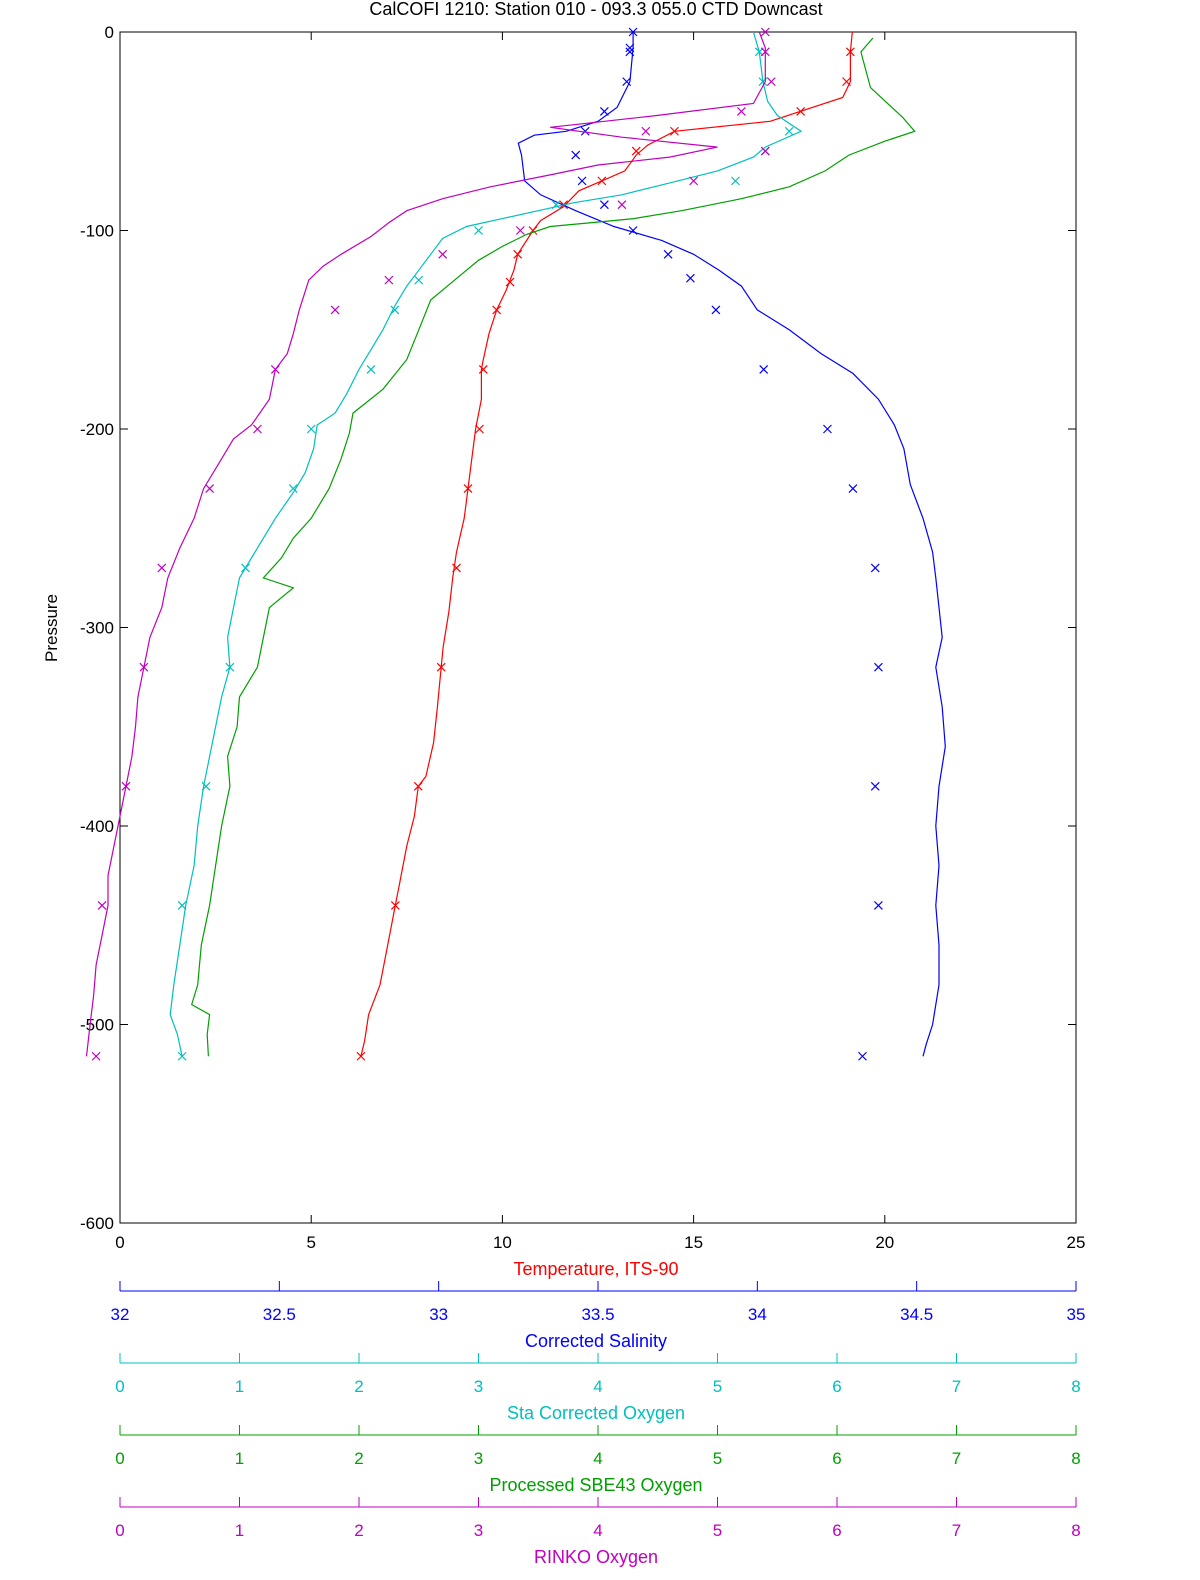 This screenshot has width=1200, height=1580. I want to click on x-tick-label: 33, so click(438, 1314).